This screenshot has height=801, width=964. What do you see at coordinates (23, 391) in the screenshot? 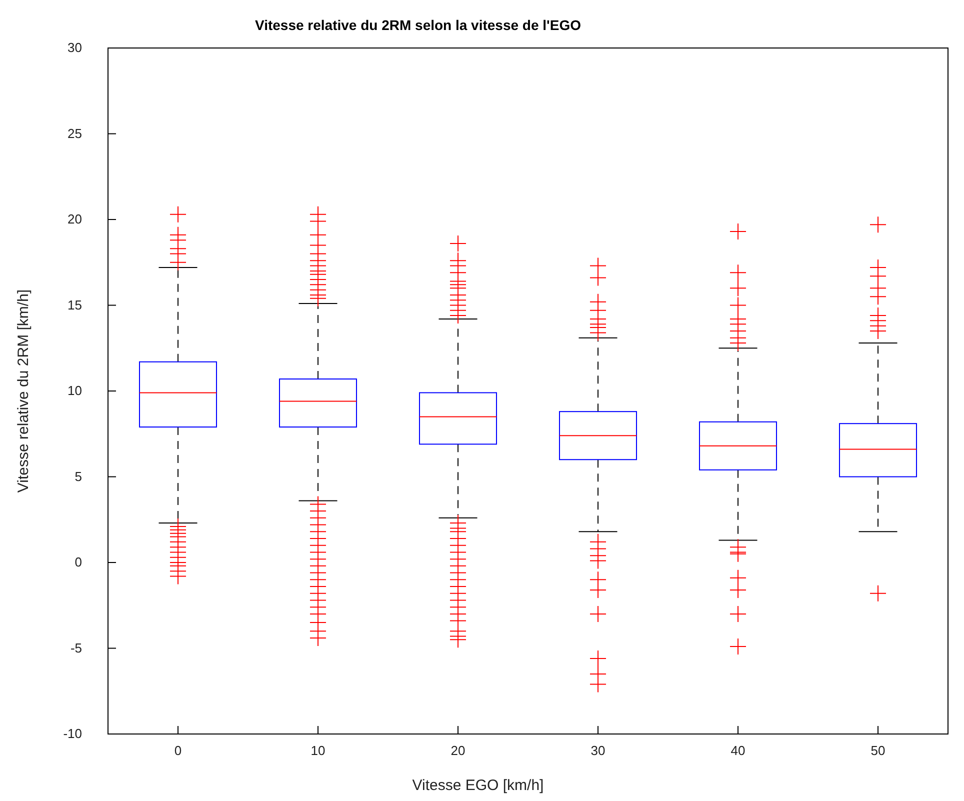
I see `y-axis-title: Vitesse relative du 2RM [km/h]` at bounding box center [23, 391].